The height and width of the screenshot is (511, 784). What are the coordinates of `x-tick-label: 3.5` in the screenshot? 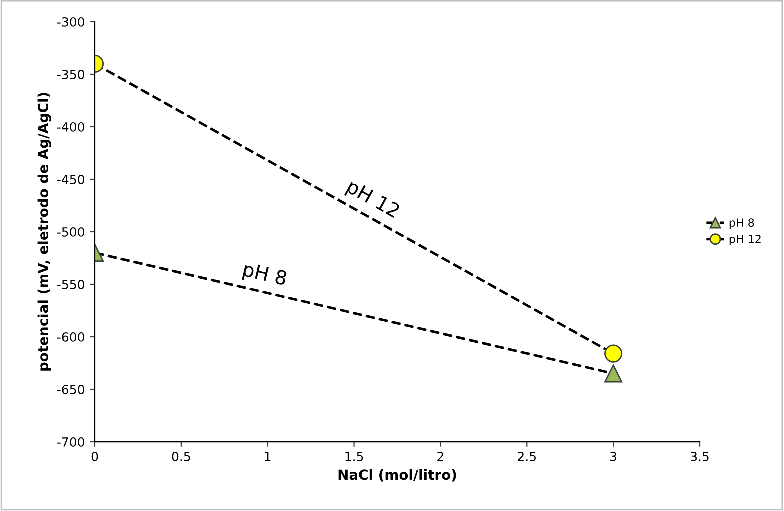 It's located at (700, 457).